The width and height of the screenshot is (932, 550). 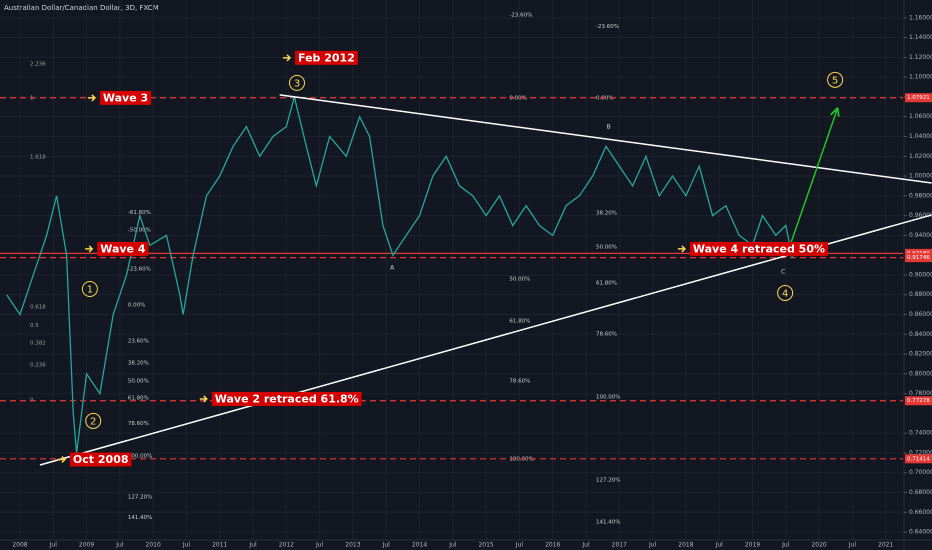 What do you see at coordinates (920, 17) in the screenshot?
I see `y-tick-label: 1.16000` at bounding box center [920, 17].